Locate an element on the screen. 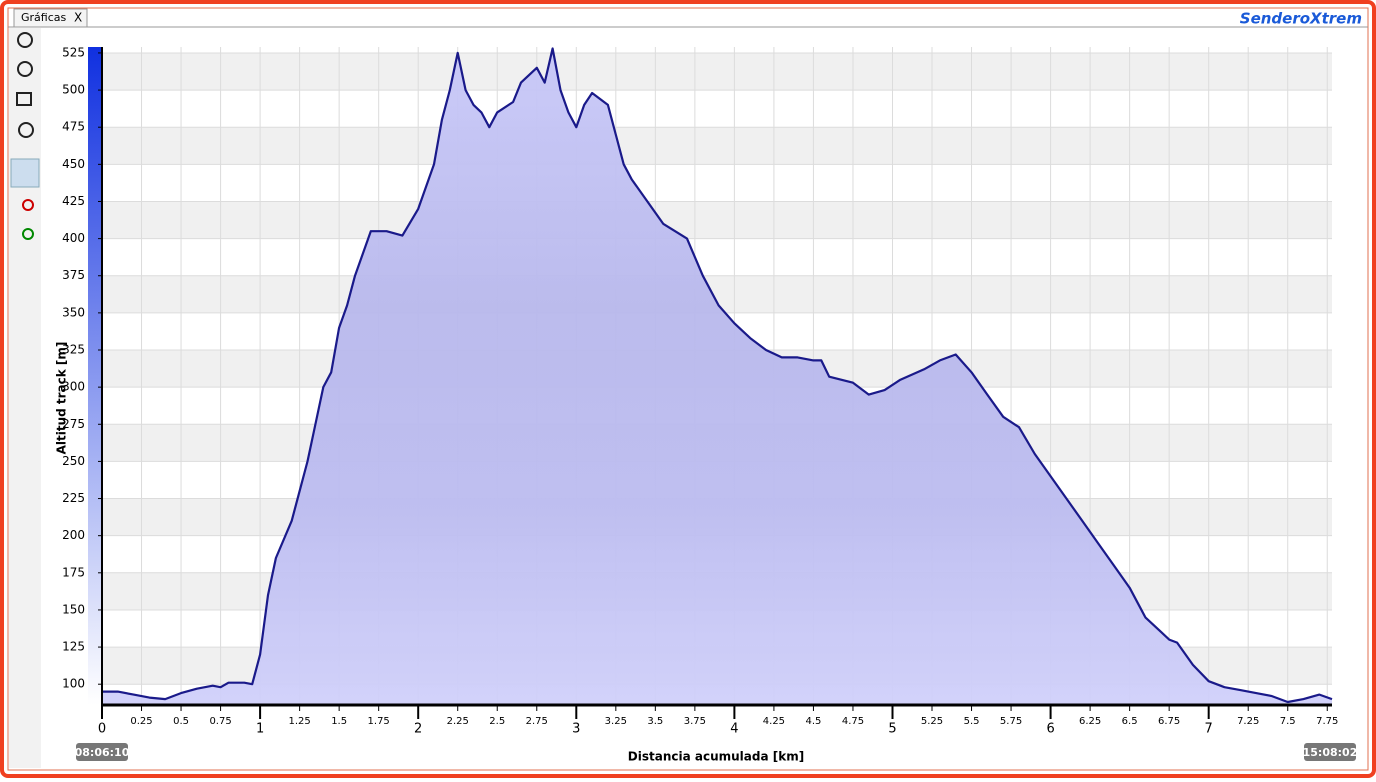  x-axis-title: Distancia acumulada [km] is located at coordinates (716, 757).